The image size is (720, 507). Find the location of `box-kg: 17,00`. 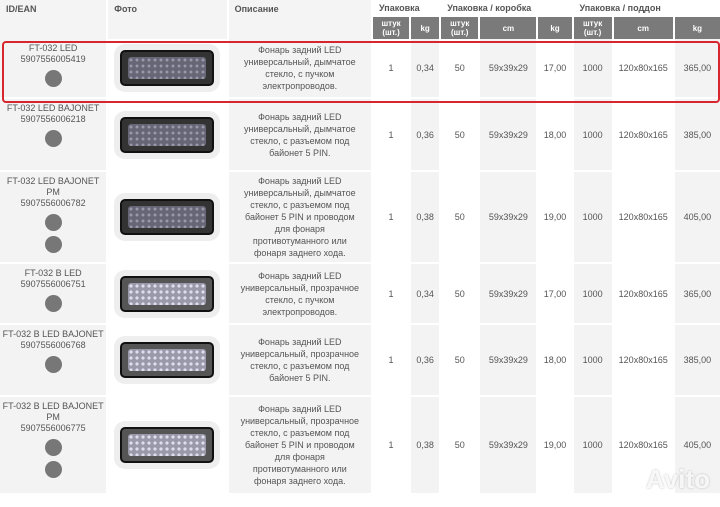

box-kg: 17,00 is located at coordinates (555, 69).